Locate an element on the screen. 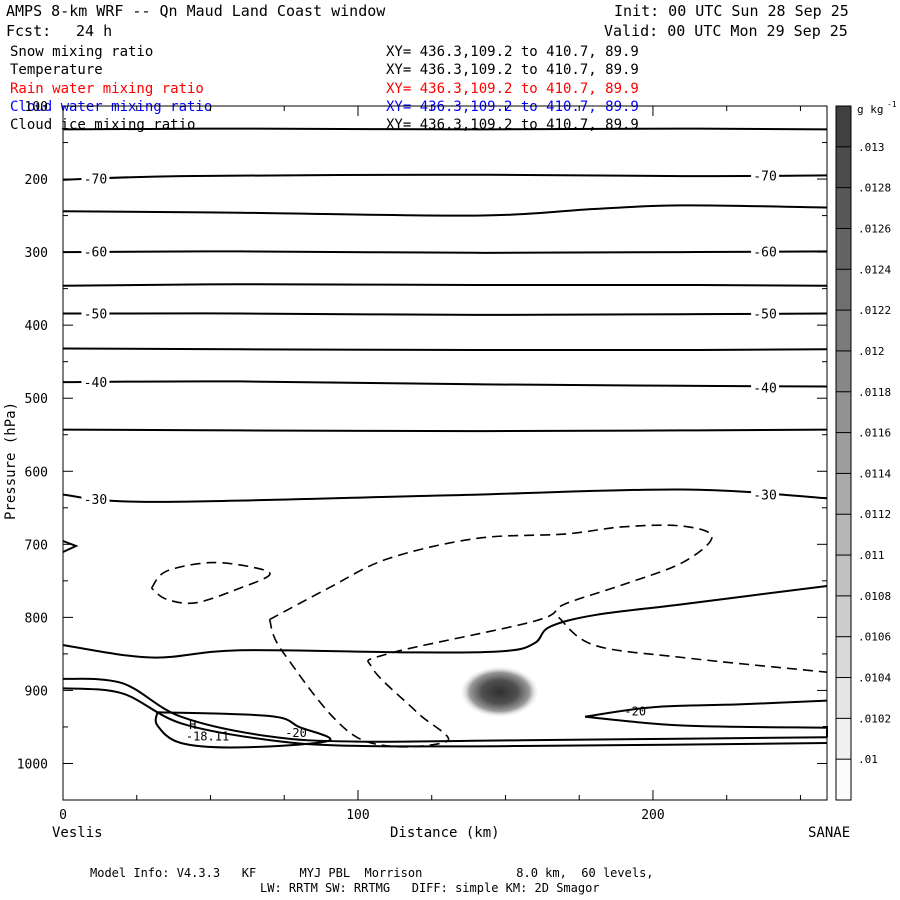 The height and width of the screenshot is (900, 900). y-axis-title: Pressure (hPa) is located at coordinates (11, 460).